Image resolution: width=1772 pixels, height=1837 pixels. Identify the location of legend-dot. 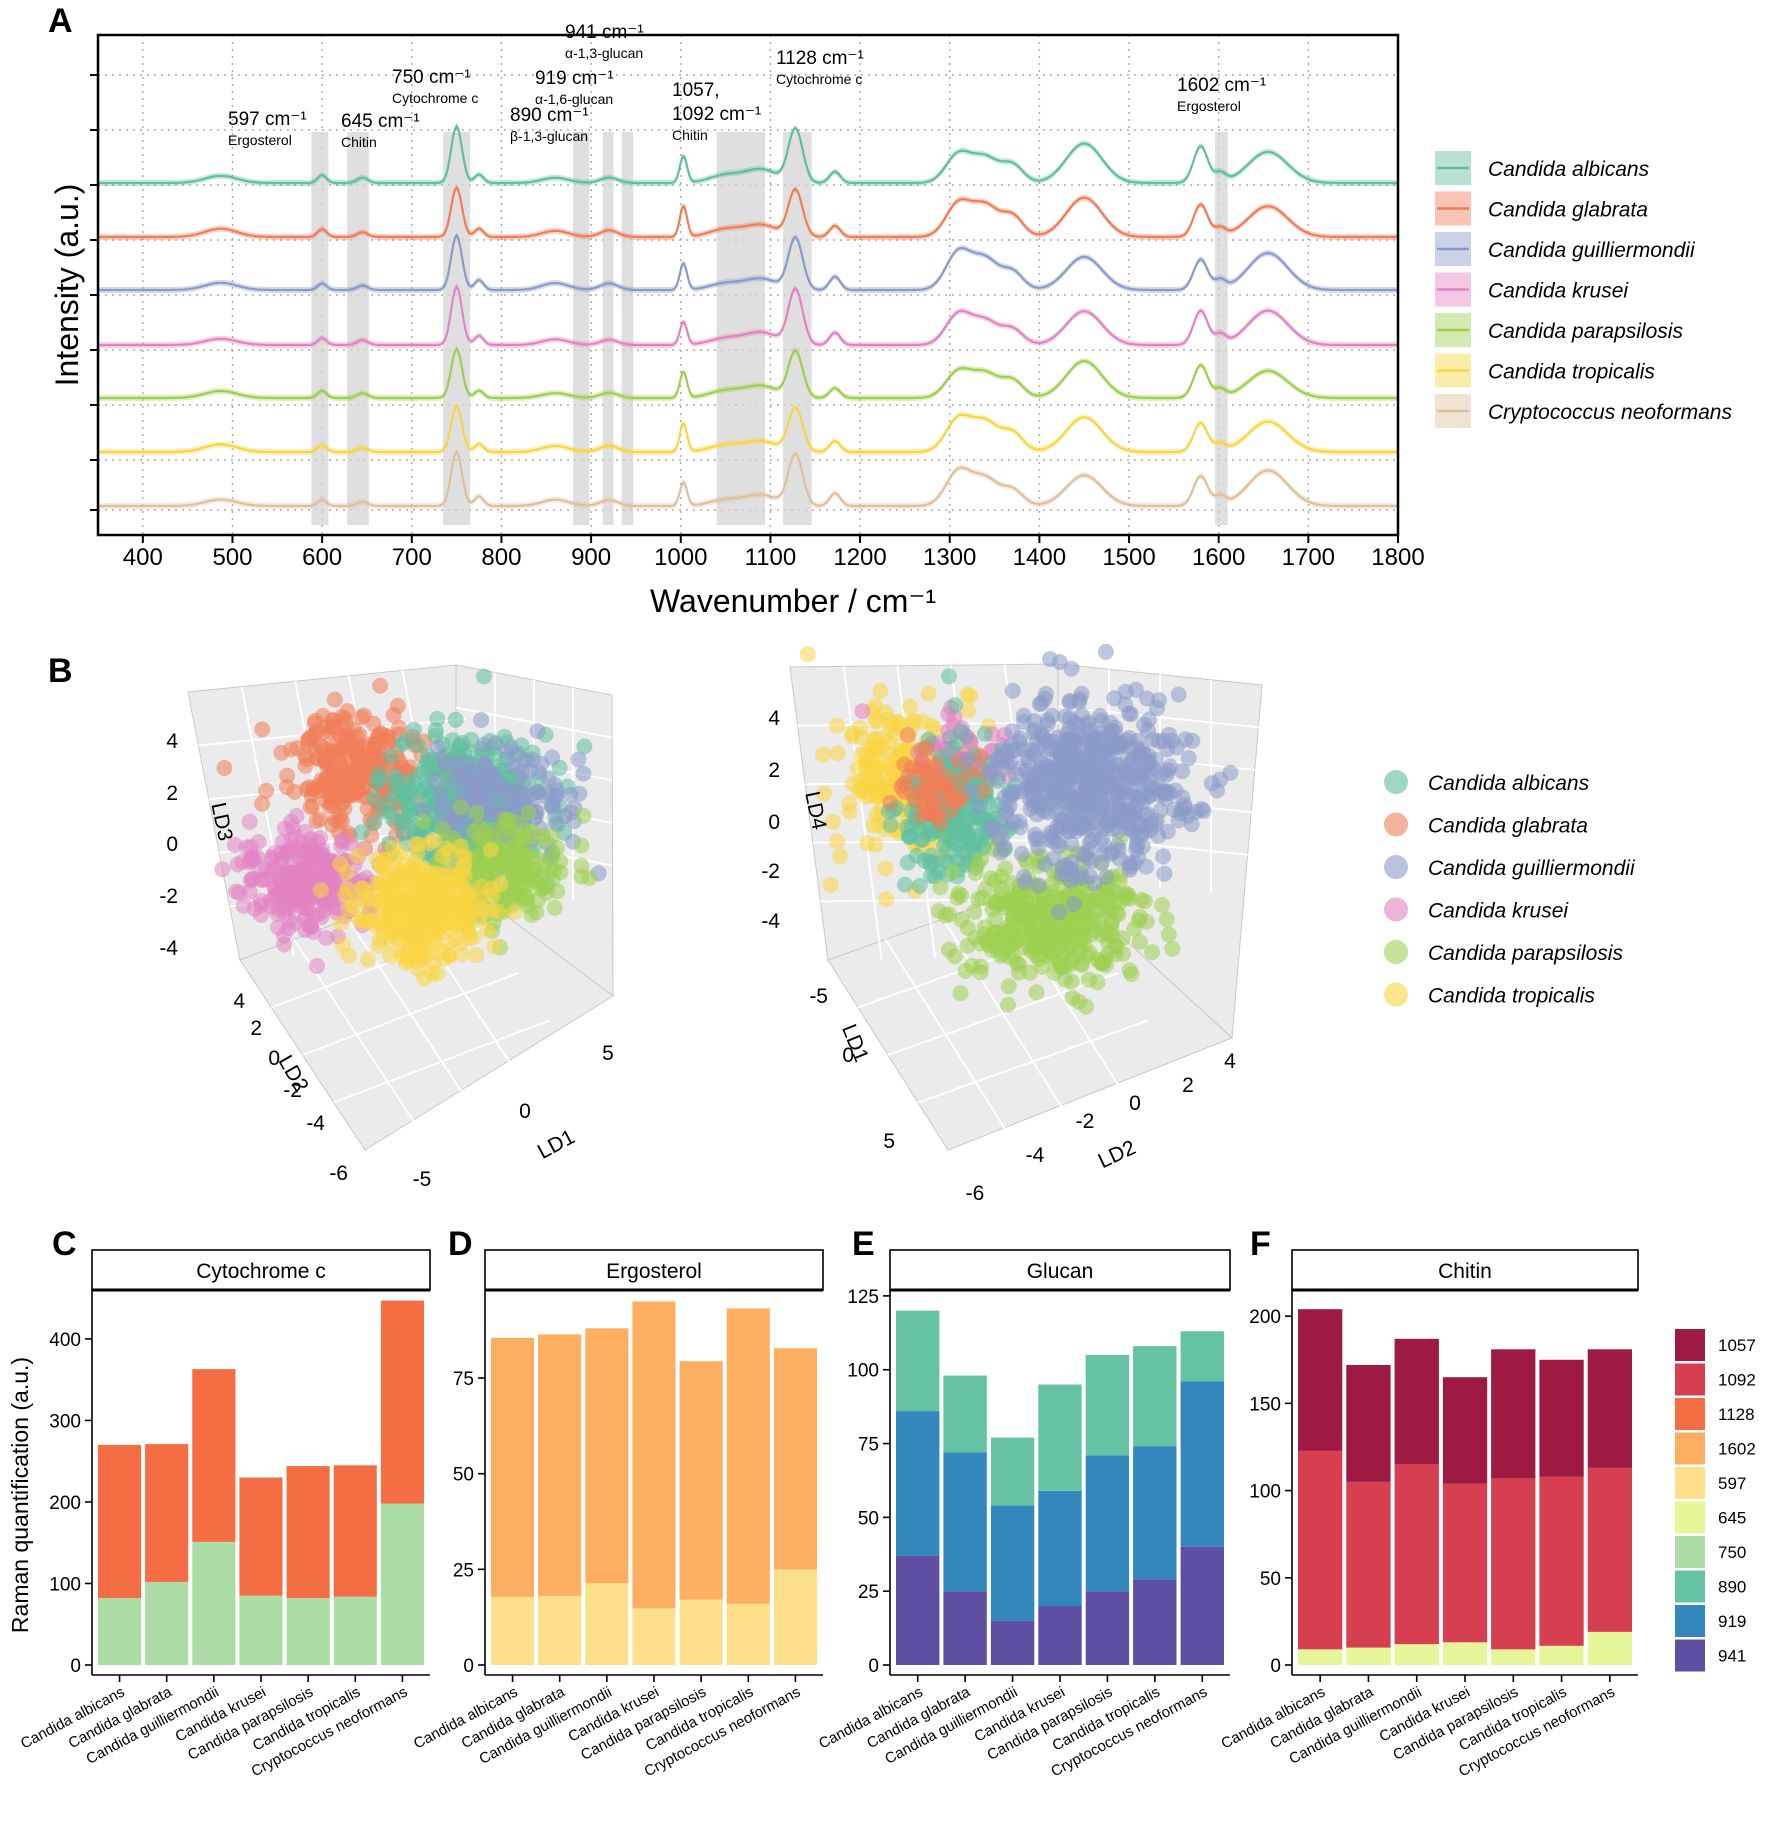
(1396, 952).